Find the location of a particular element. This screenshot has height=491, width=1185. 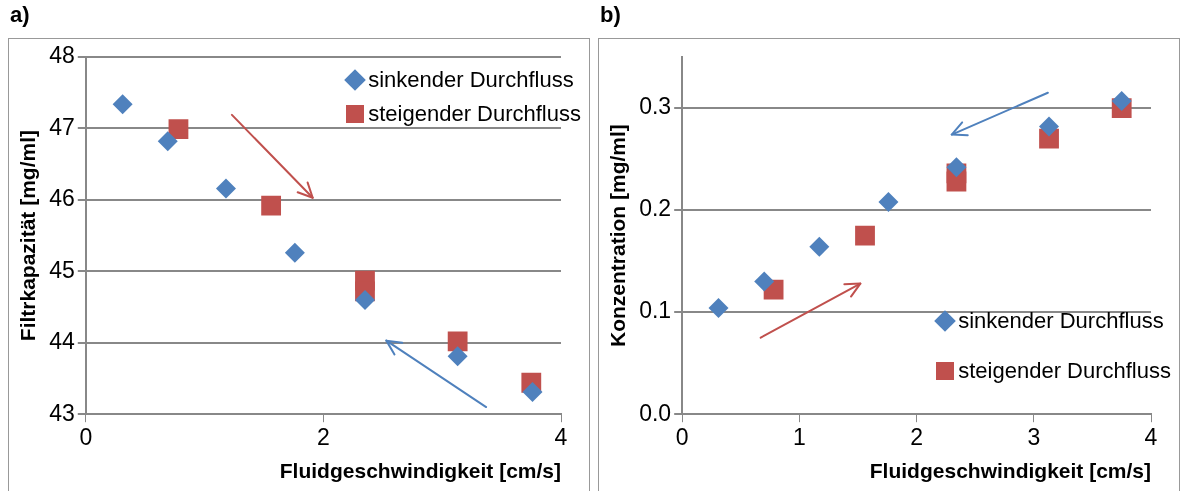

y-axis-title: Filtrkapazität [mg/ml] is located at coordinates (28, 236).